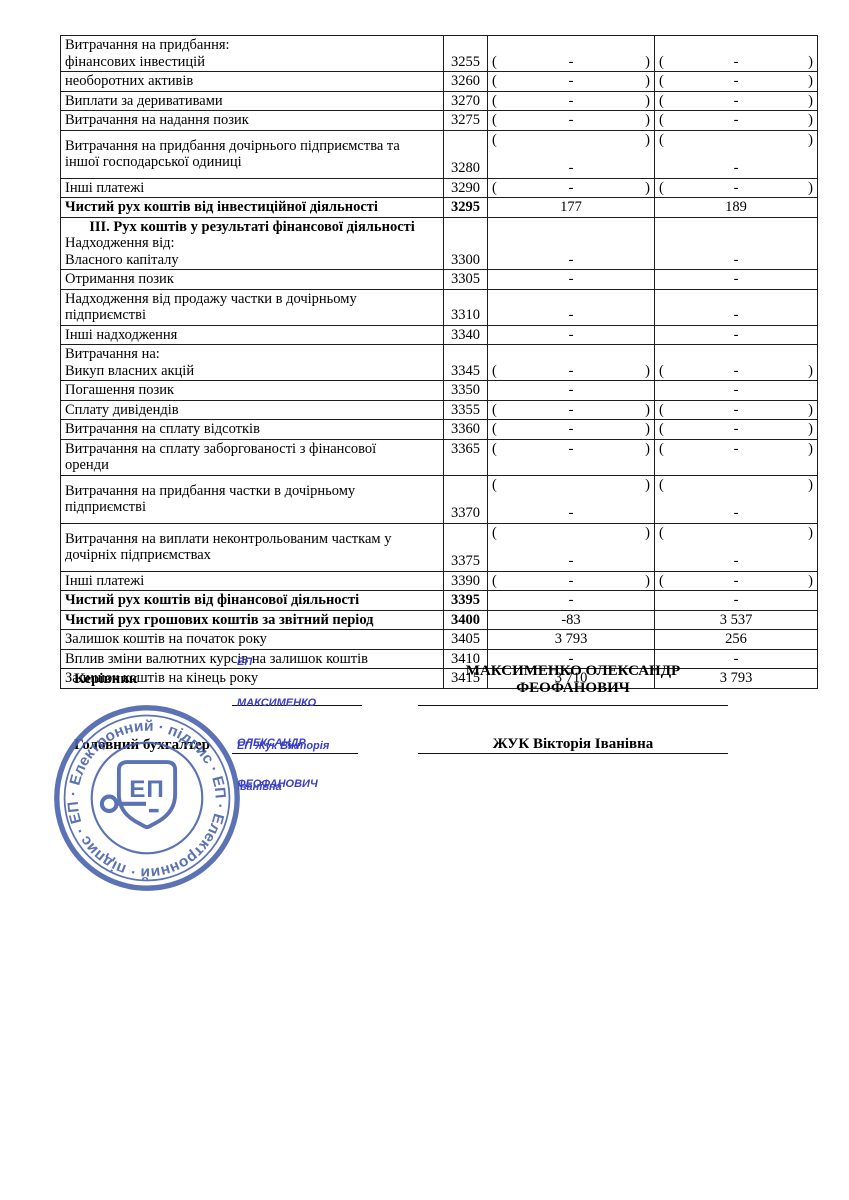  What do you see at coordinates (252, 187) in the screenshot?
I see `row-label: Інші платежі` at bounding box center [252, 187].